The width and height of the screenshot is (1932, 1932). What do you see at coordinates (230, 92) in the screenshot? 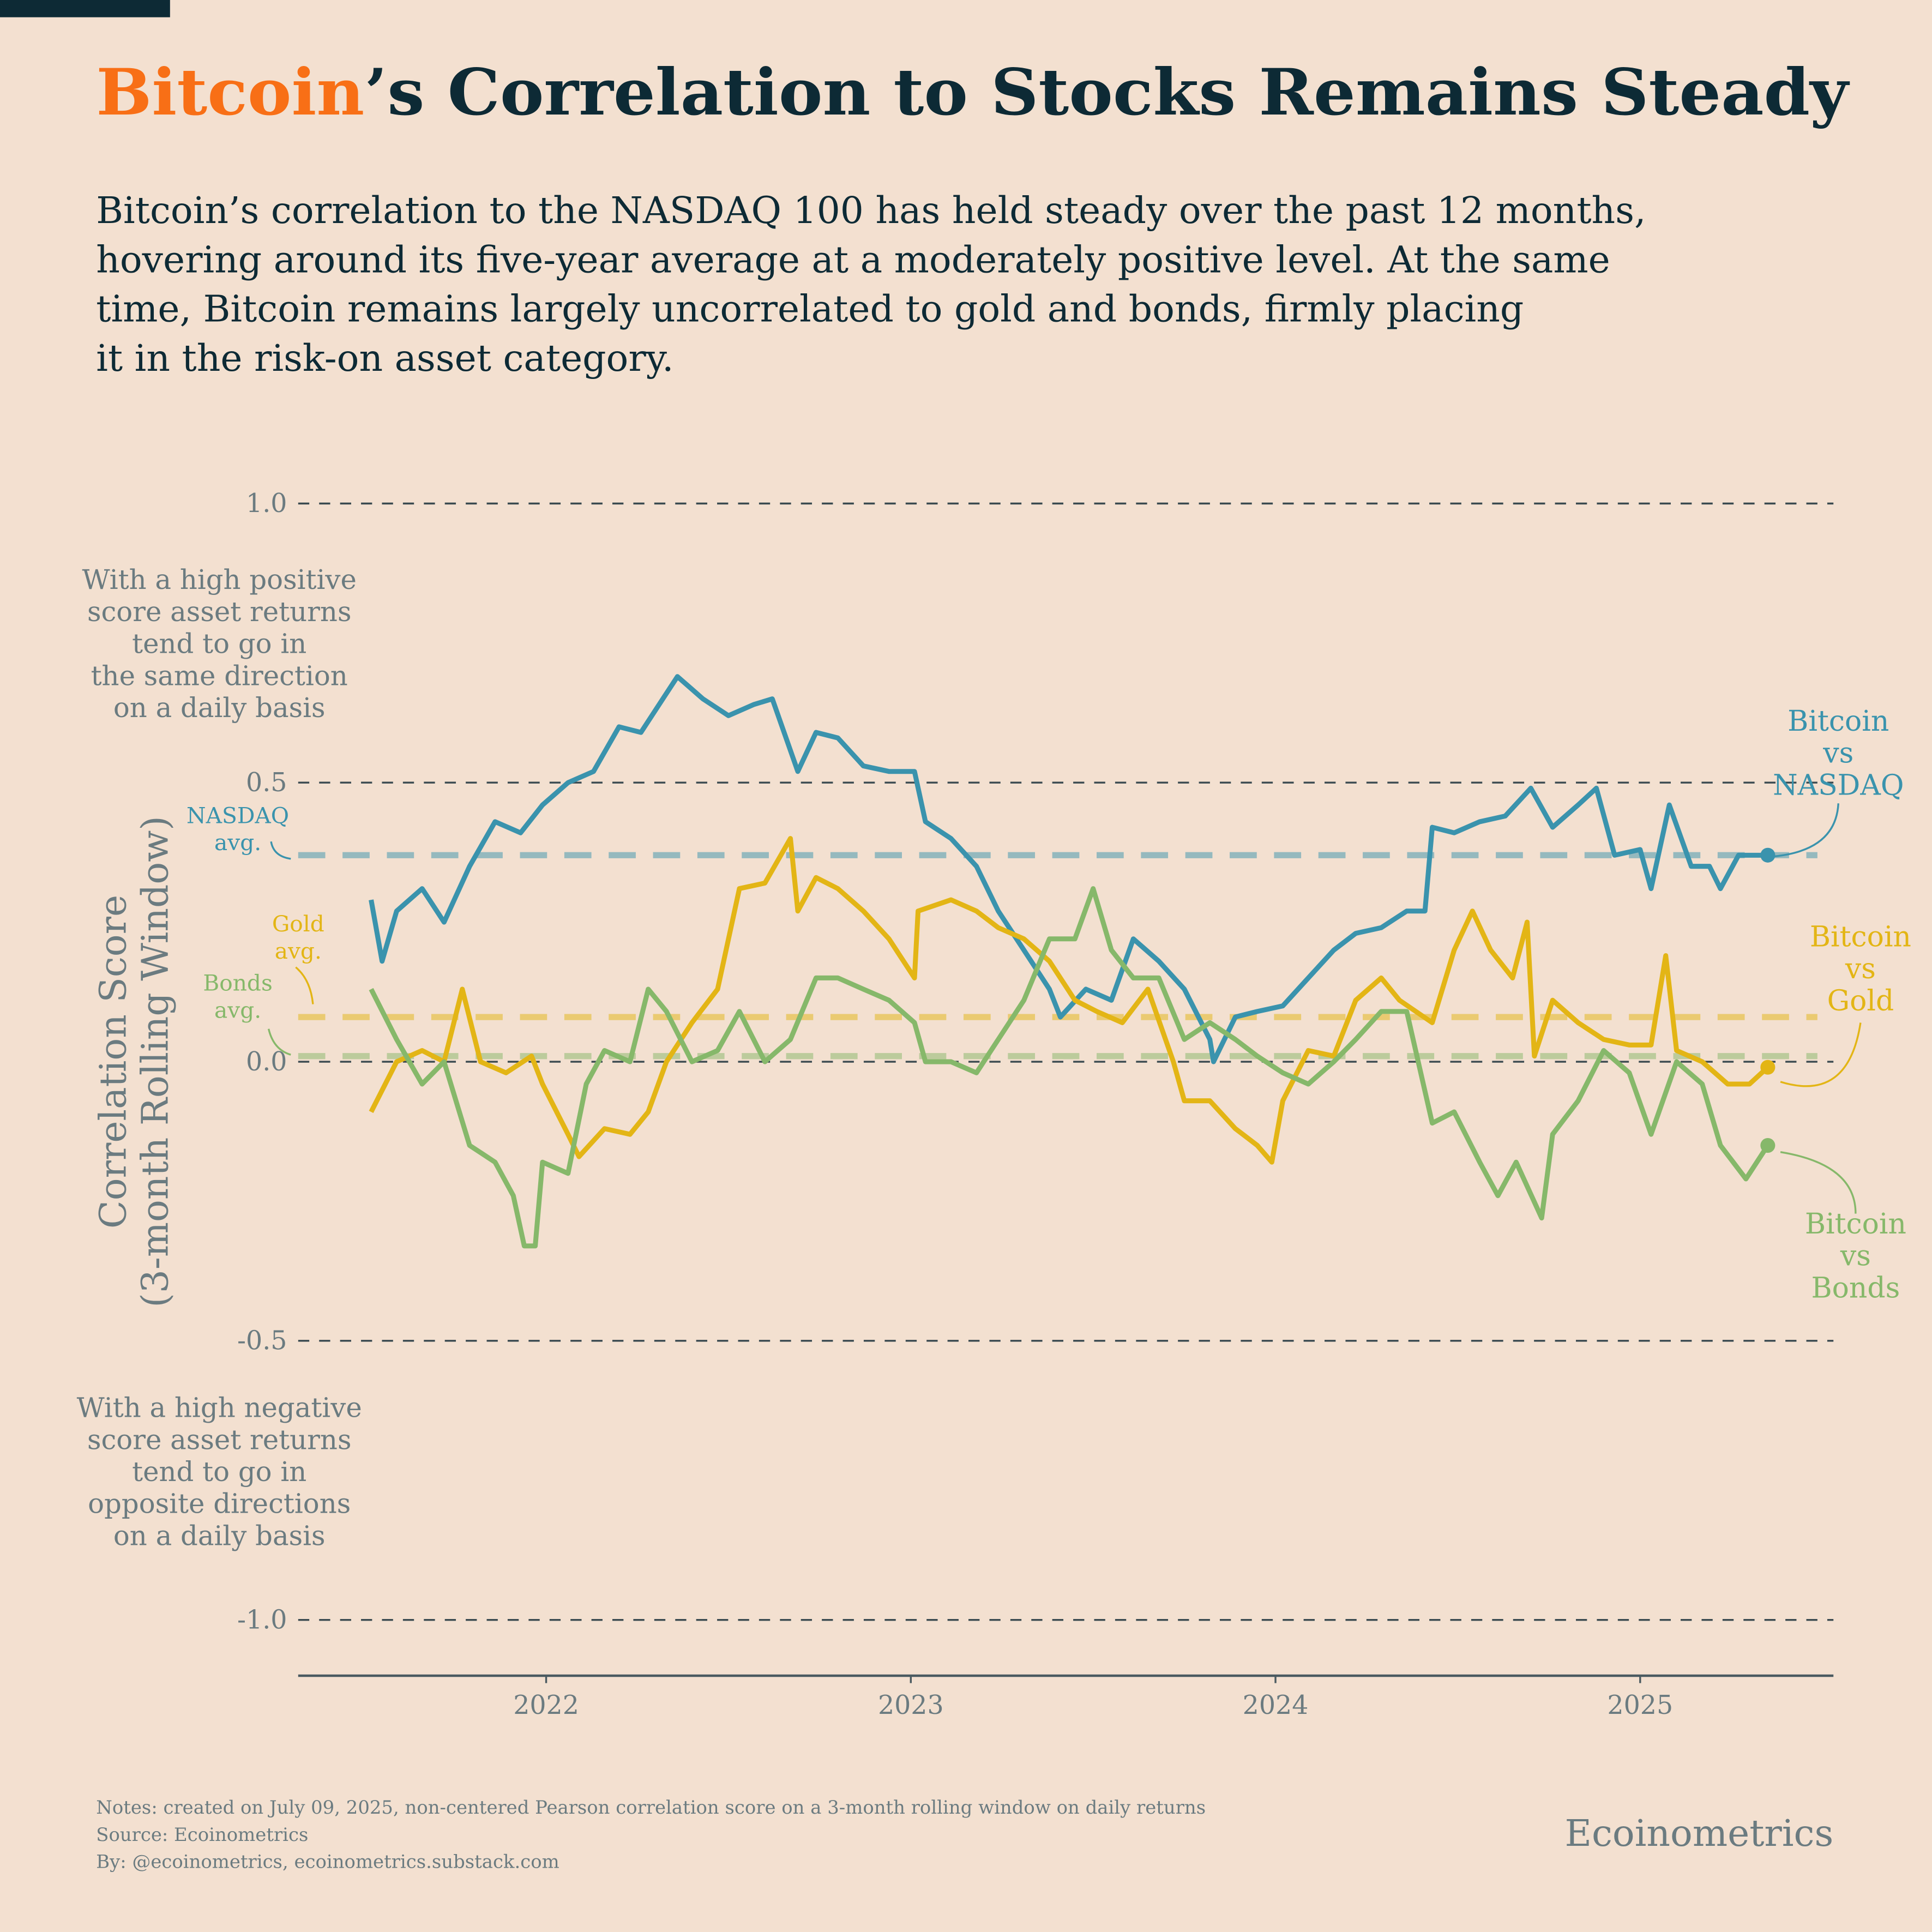
I see `title-highlight: Bitcoin` at bounding box center [230, 92].